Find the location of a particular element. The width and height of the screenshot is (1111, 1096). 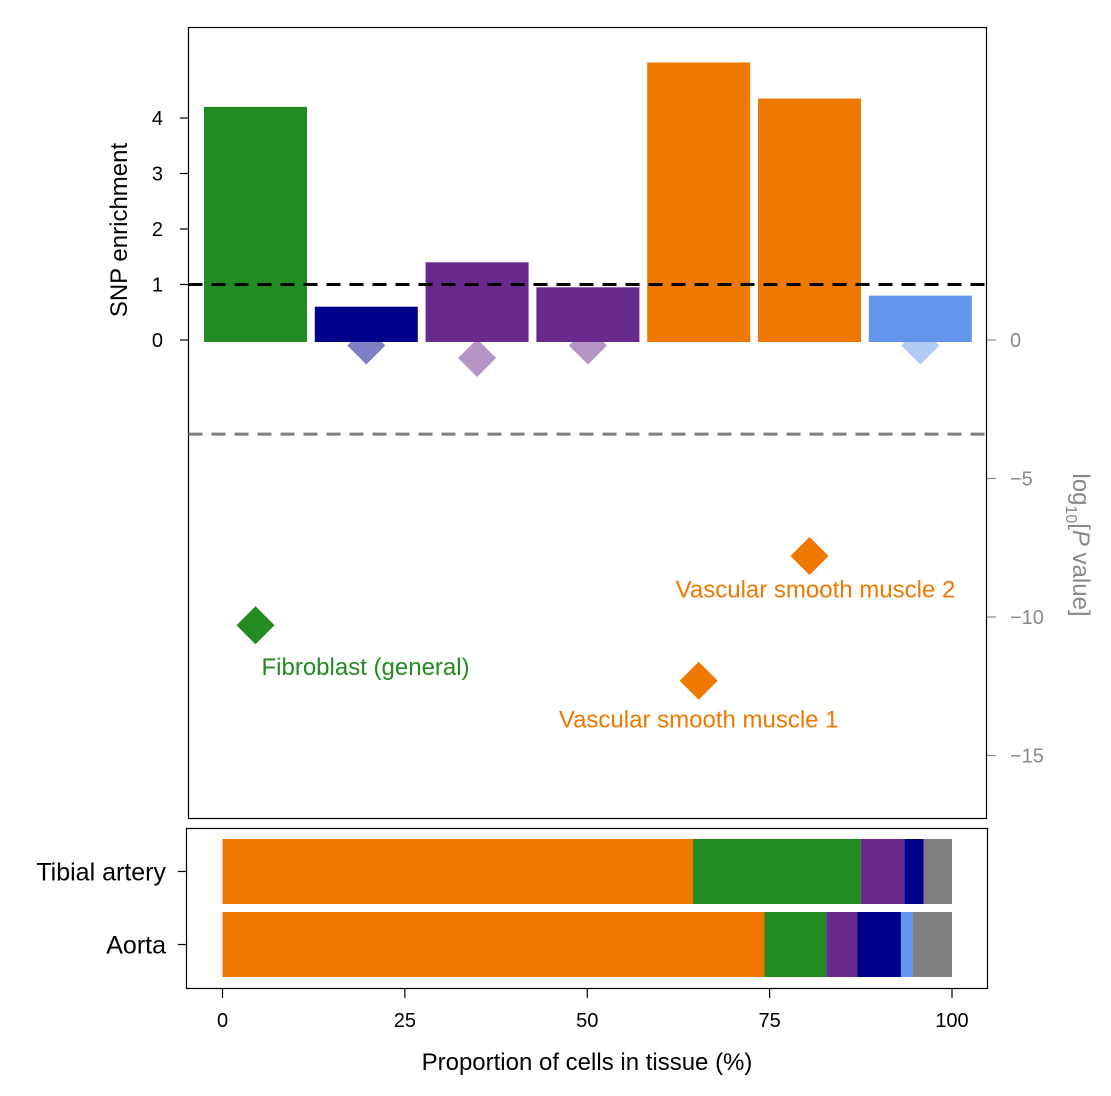

enrichment-y-tick-label: 1 is located at coordinates (157, 286).